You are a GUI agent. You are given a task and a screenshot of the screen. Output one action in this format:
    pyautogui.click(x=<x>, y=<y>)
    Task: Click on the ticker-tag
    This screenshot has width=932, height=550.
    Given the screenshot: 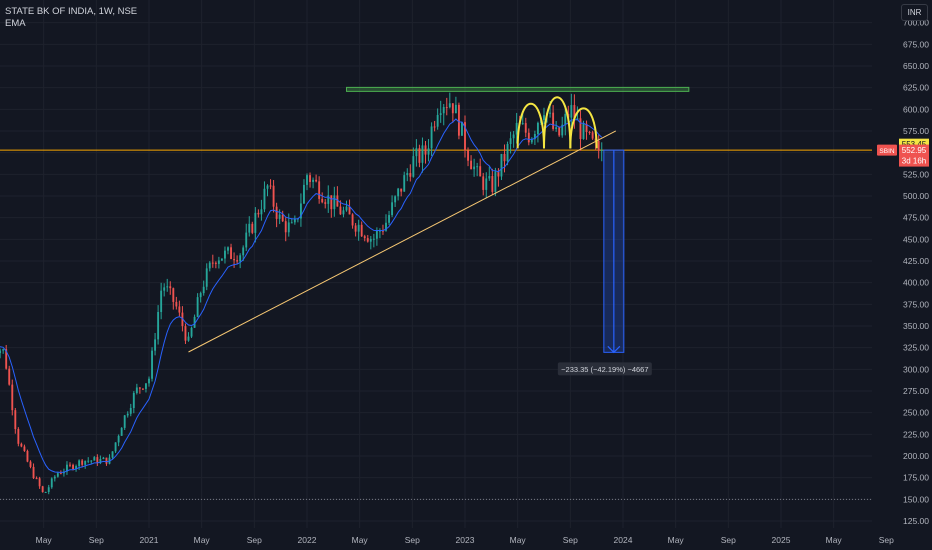 What is the action you would take?
    pyautogui.click(x=887, y=150)
    